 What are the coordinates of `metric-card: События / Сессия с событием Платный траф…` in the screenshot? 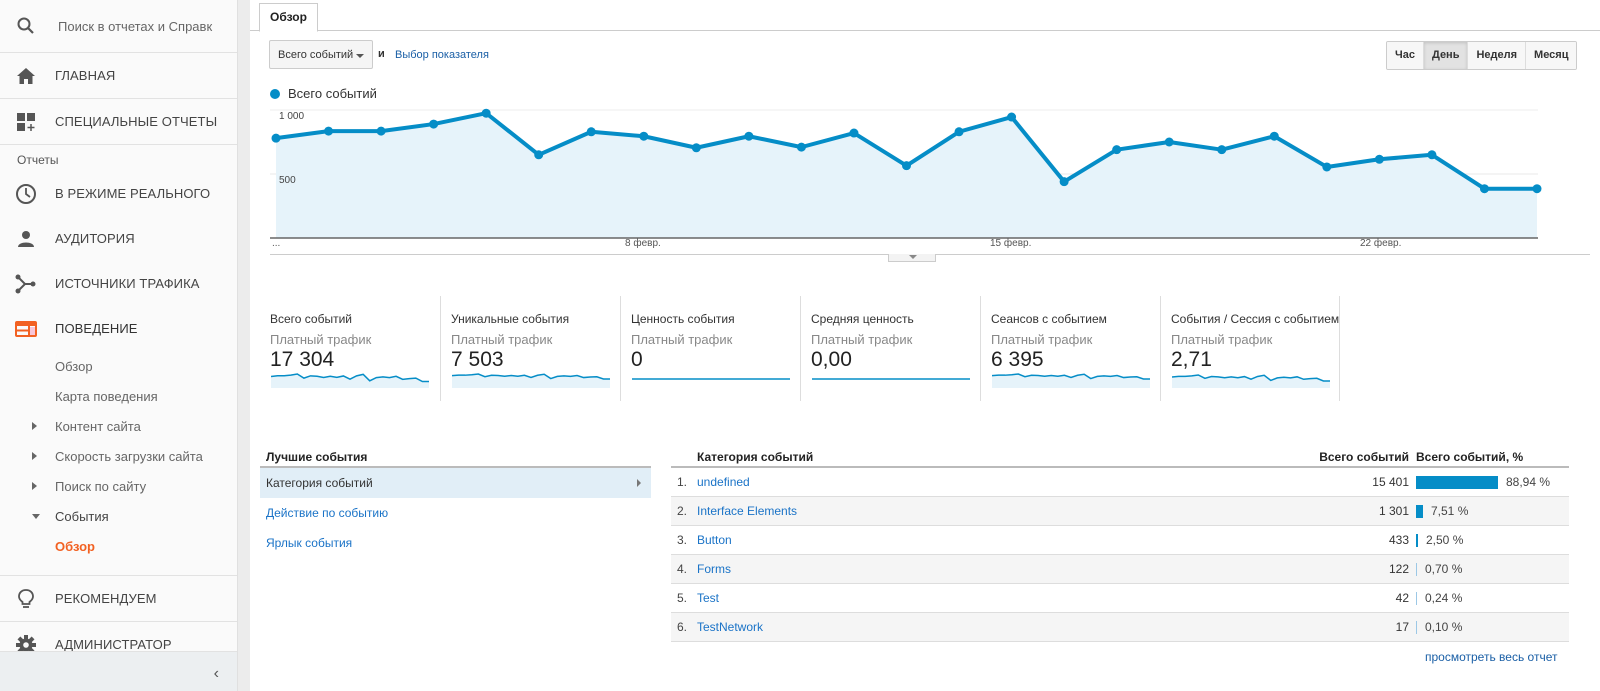 It's located at (1250, 348).